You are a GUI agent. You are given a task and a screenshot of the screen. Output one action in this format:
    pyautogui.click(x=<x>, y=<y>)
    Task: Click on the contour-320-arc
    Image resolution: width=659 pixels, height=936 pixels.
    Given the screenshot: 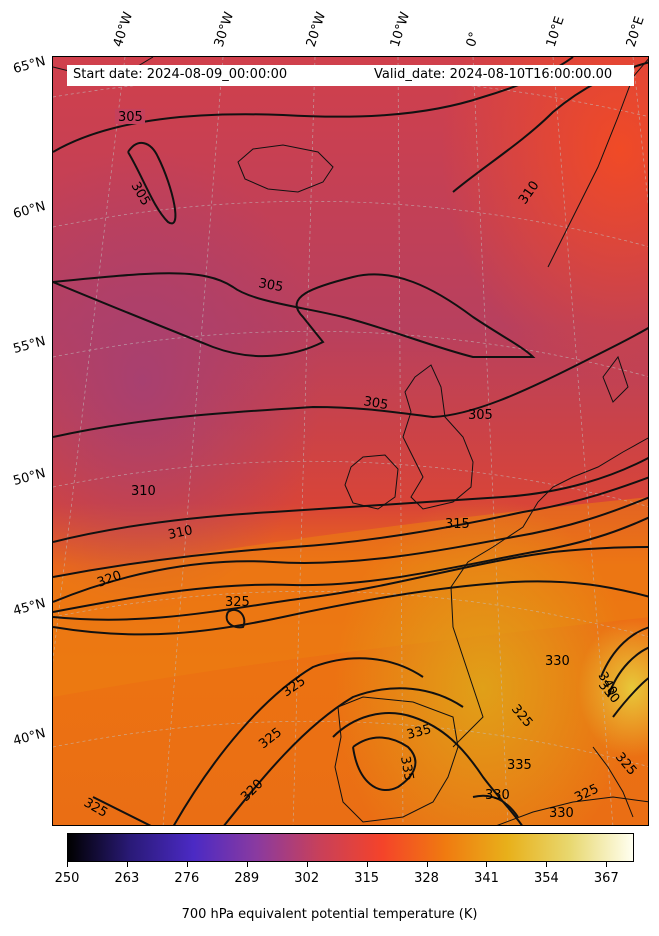 What is the action you would take?
    pyautogui.click(x=343, y=756)
    